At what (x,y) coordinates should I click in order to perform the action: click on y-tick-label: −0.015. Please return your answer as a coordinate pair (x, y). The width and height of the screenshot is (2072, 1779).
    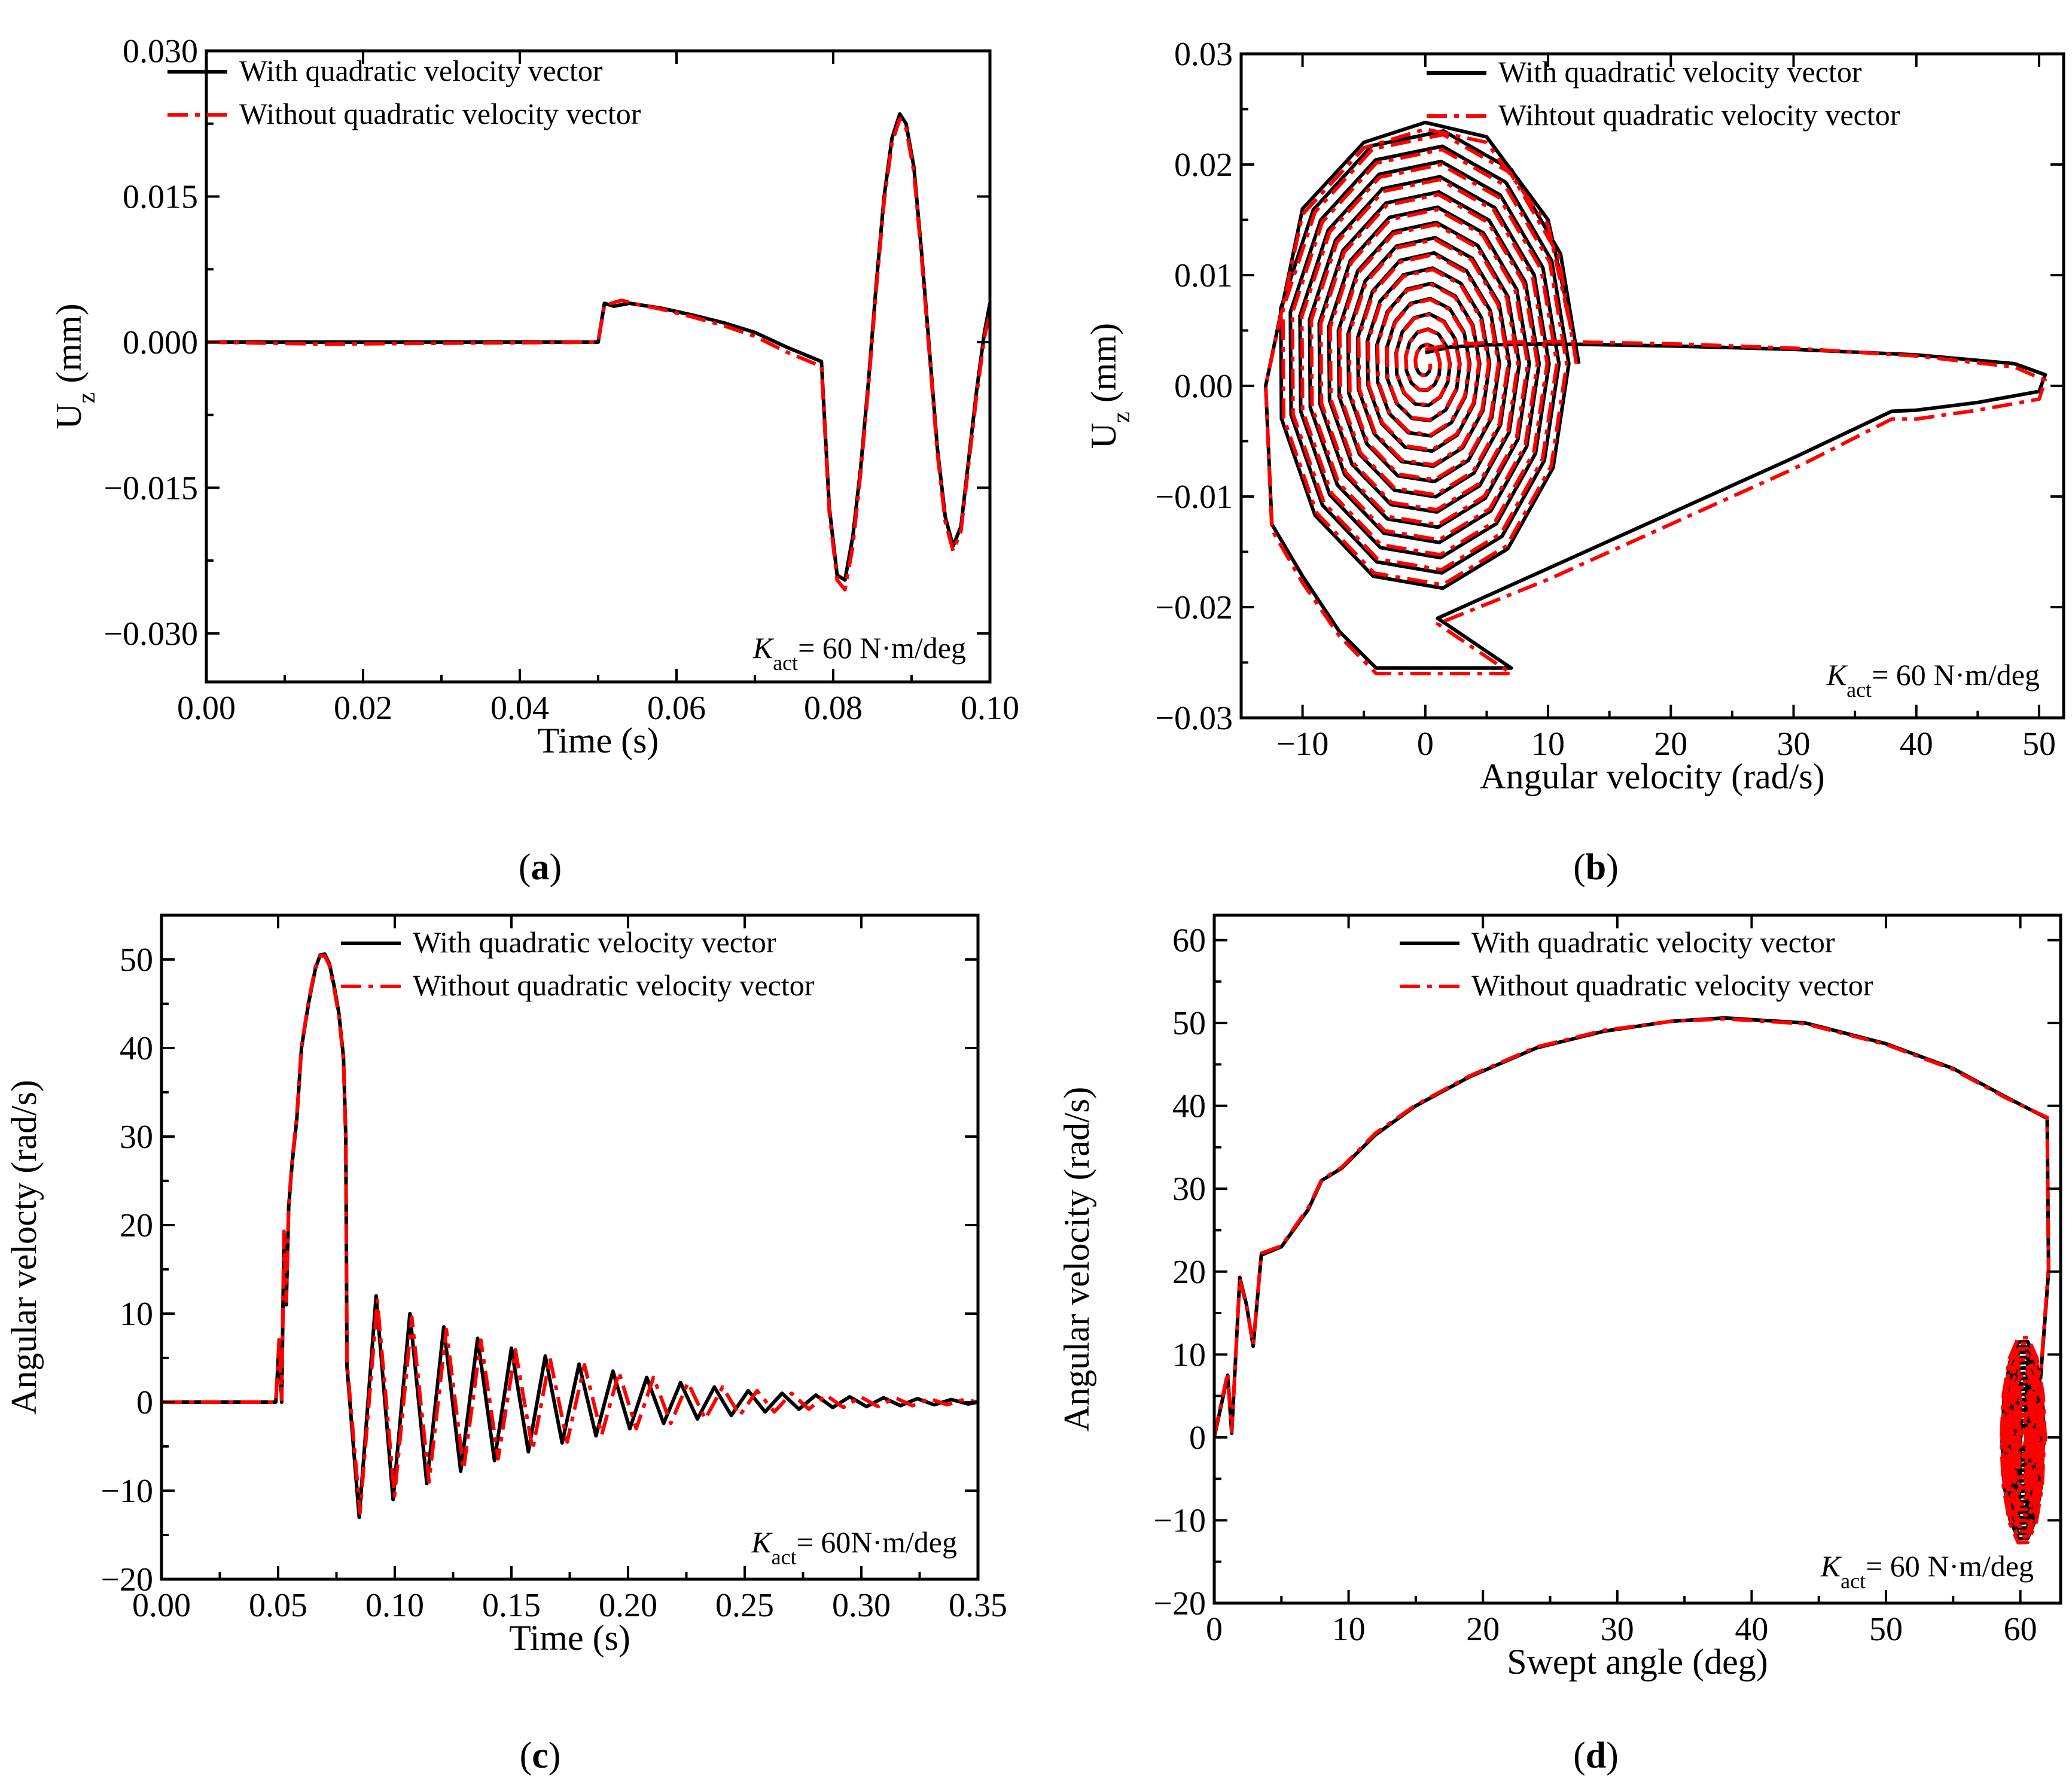
    Looking at the image, I should click on (150, 489).